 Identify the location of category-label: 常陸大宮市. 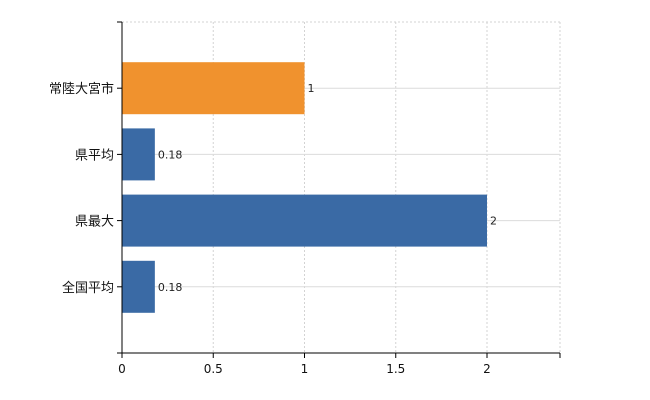
(81, 89).